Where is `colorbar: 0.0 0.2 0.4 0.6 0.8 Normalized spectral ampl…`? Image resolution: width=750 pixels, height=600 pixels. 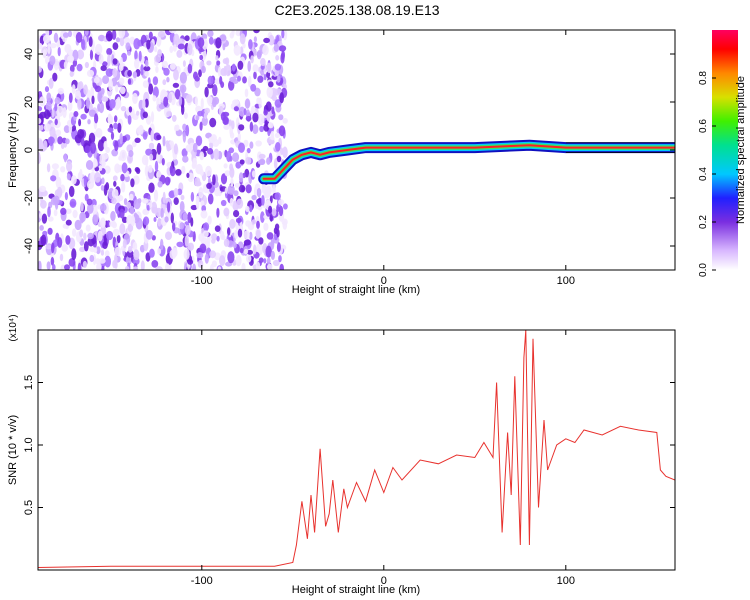 colorbar: 0.0 0.2 0.4 0.6 0.8 Normalized spectral ampl… is located at coordinates (722, 153).